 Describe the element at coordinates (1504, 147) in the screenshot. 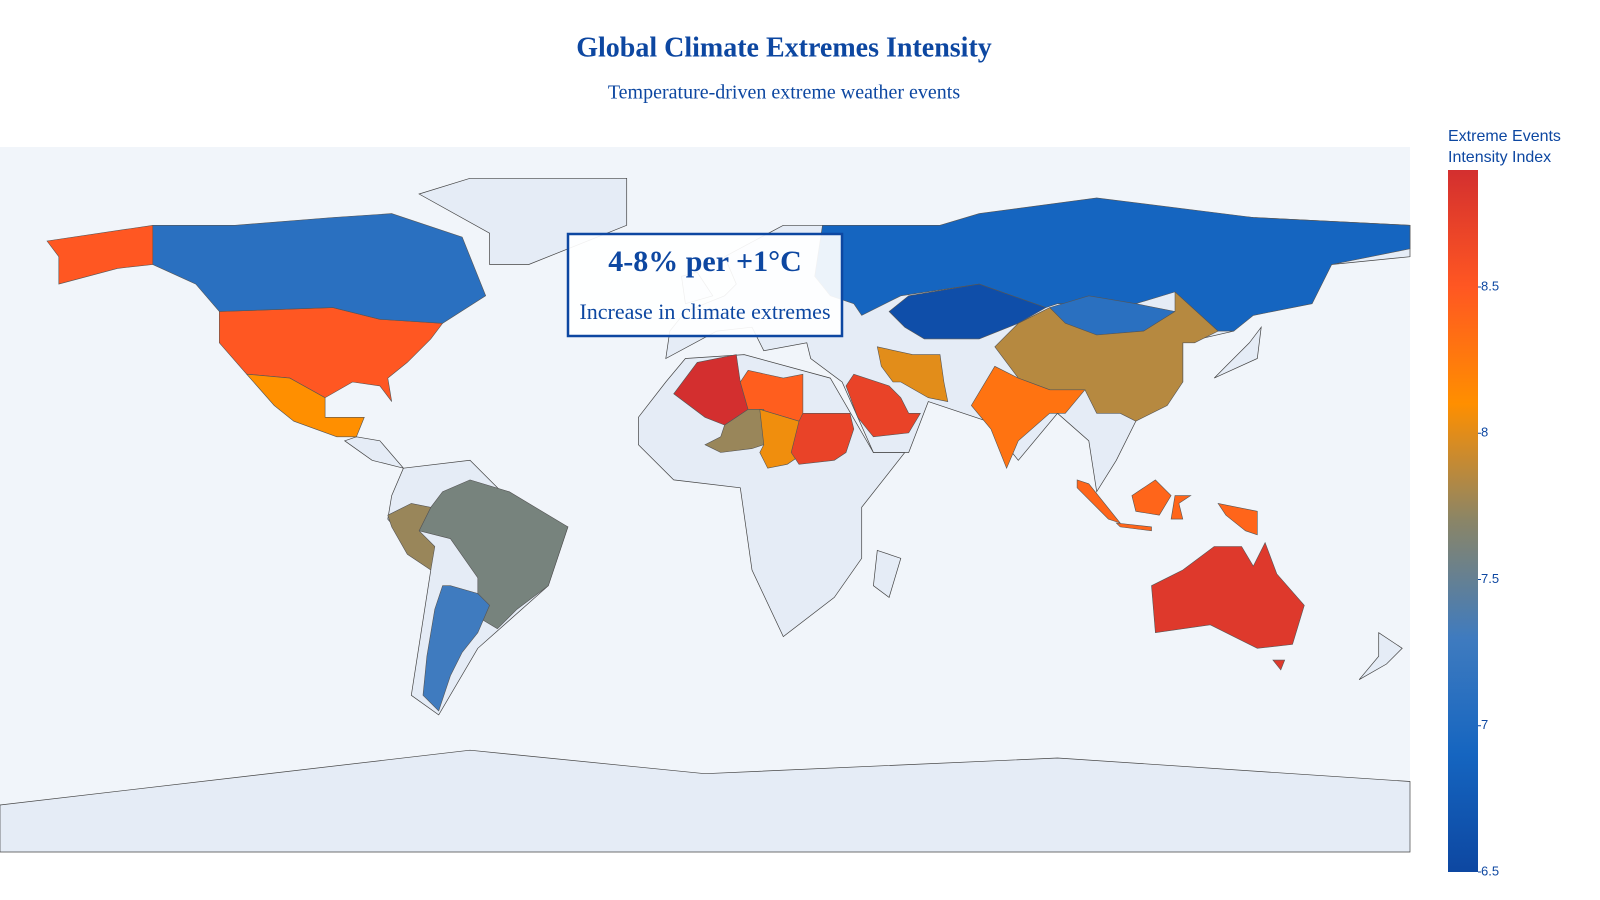

I see `colorbar-title: Extreme Events Intensity Index` at that location.